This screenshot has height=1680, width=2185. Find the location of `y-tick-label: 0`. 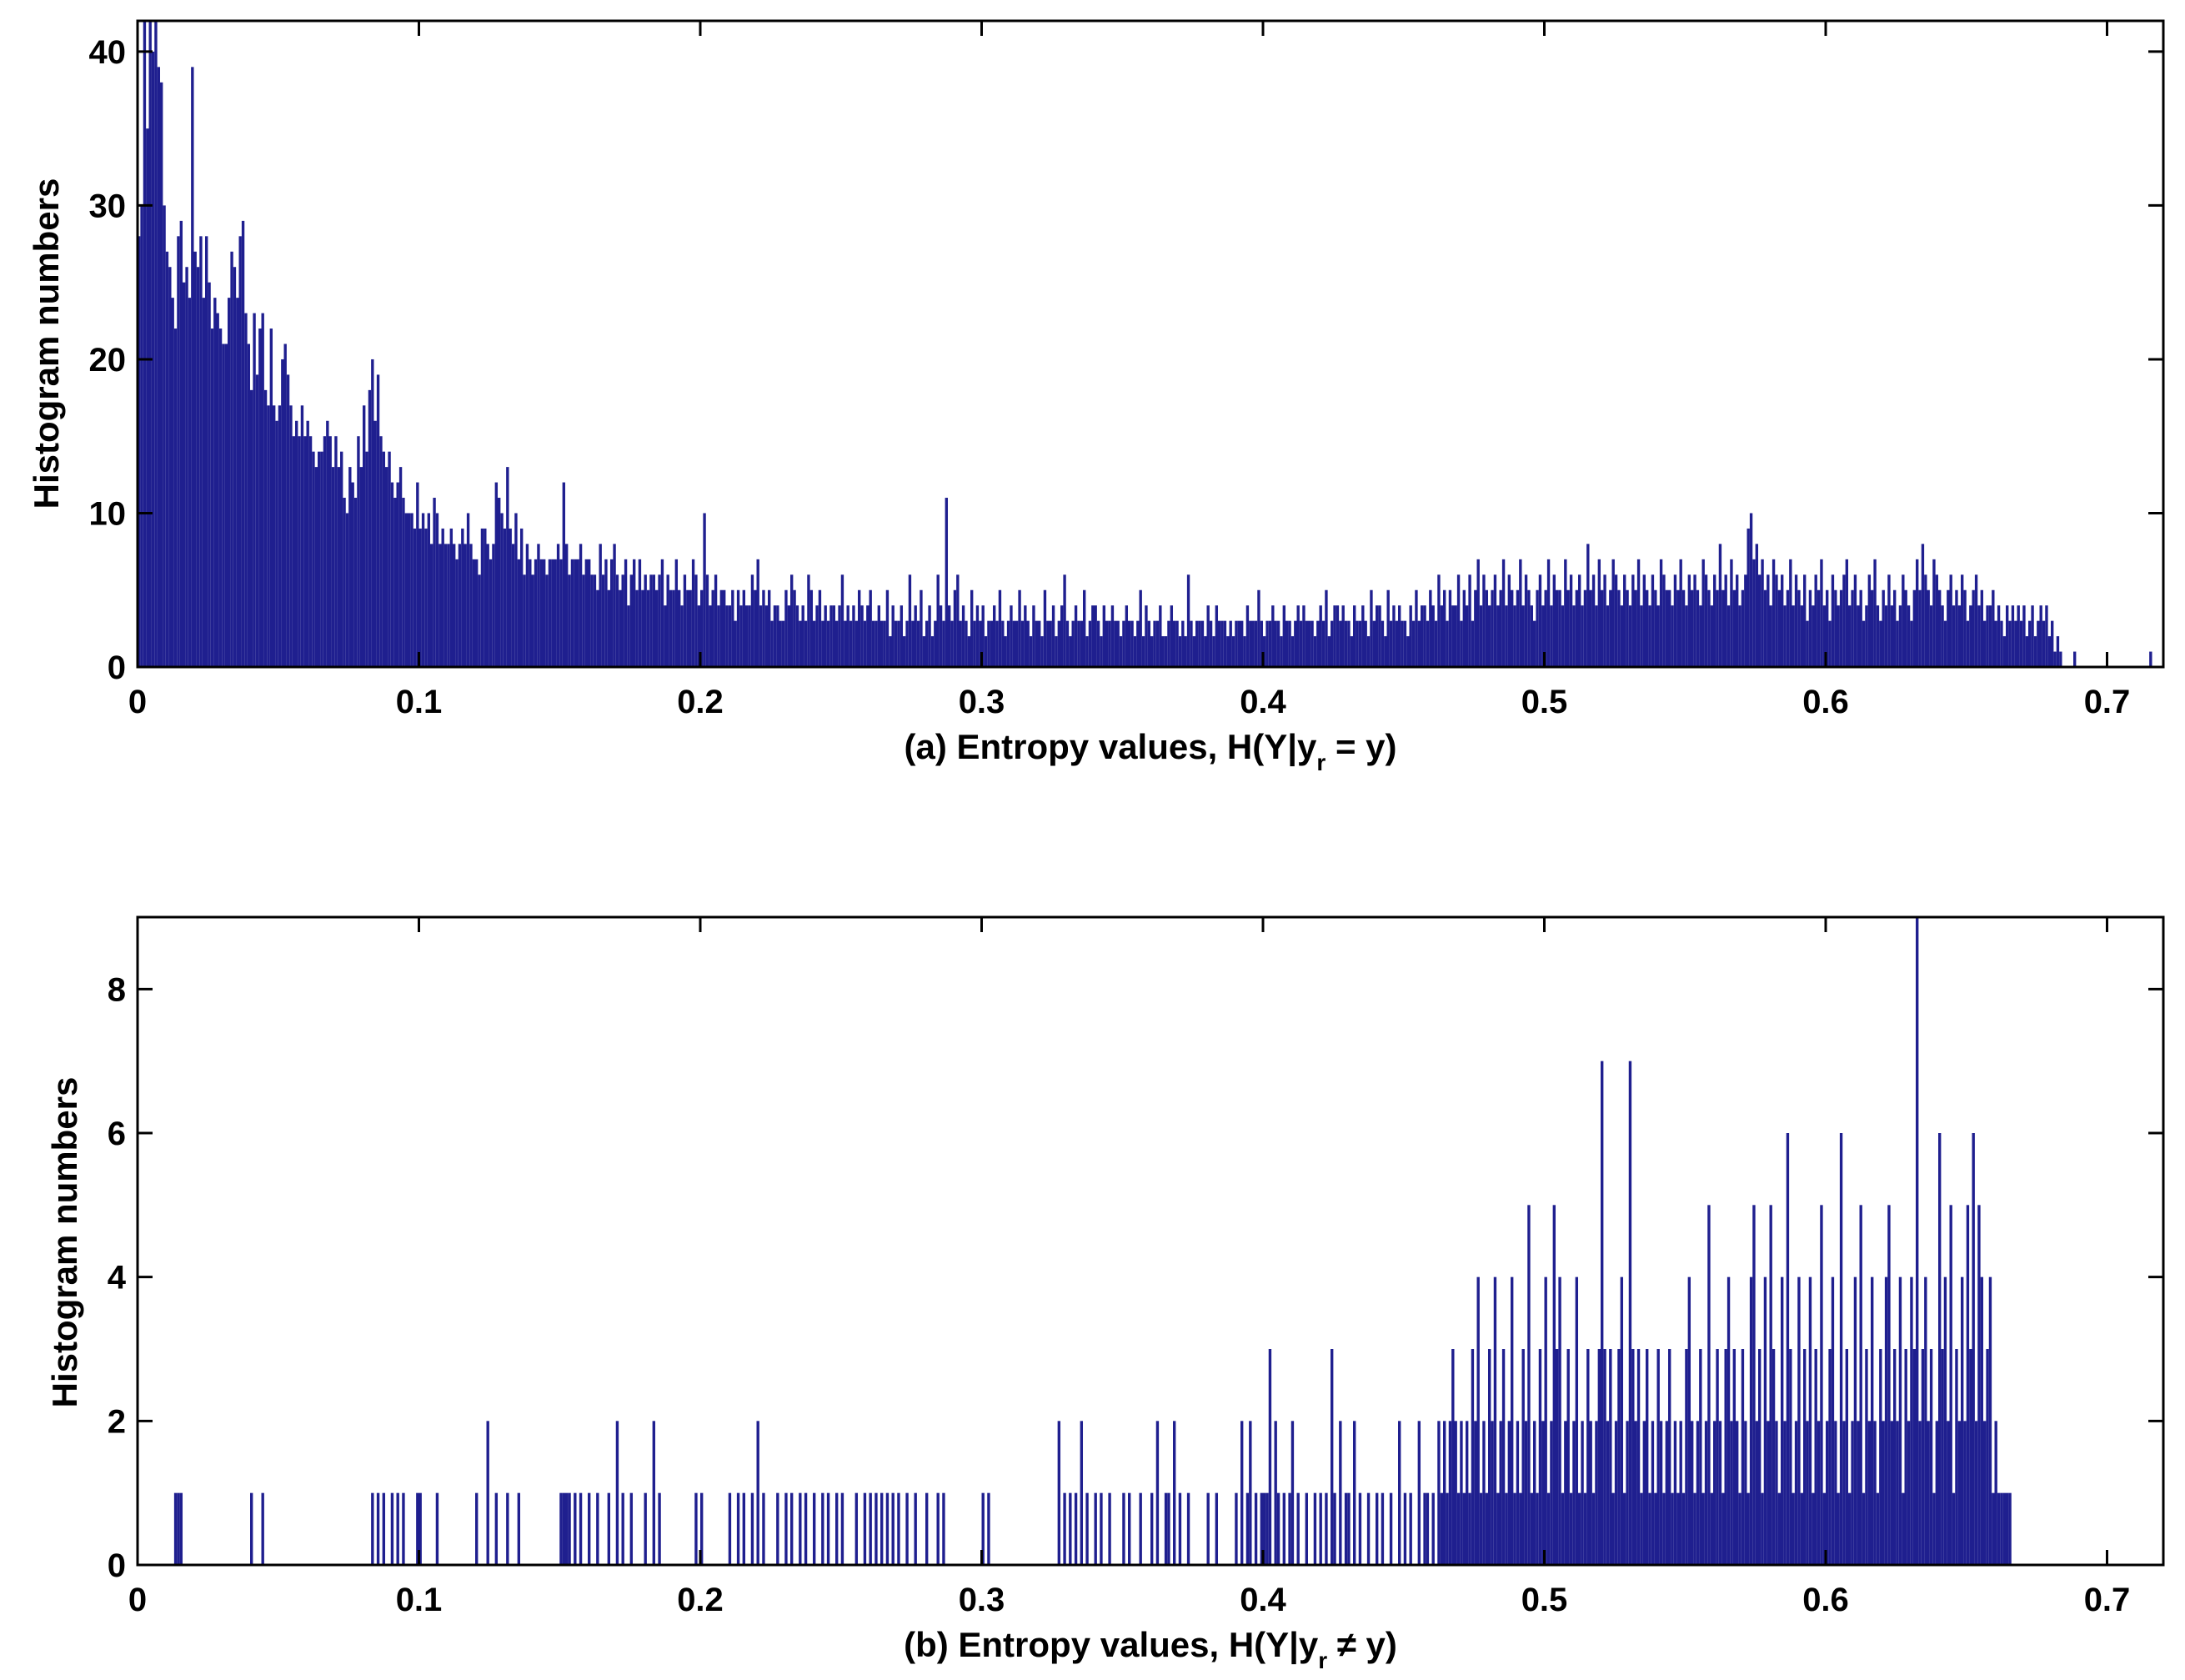

y-tick-label: 0 is located at coordinates (117, 1565).